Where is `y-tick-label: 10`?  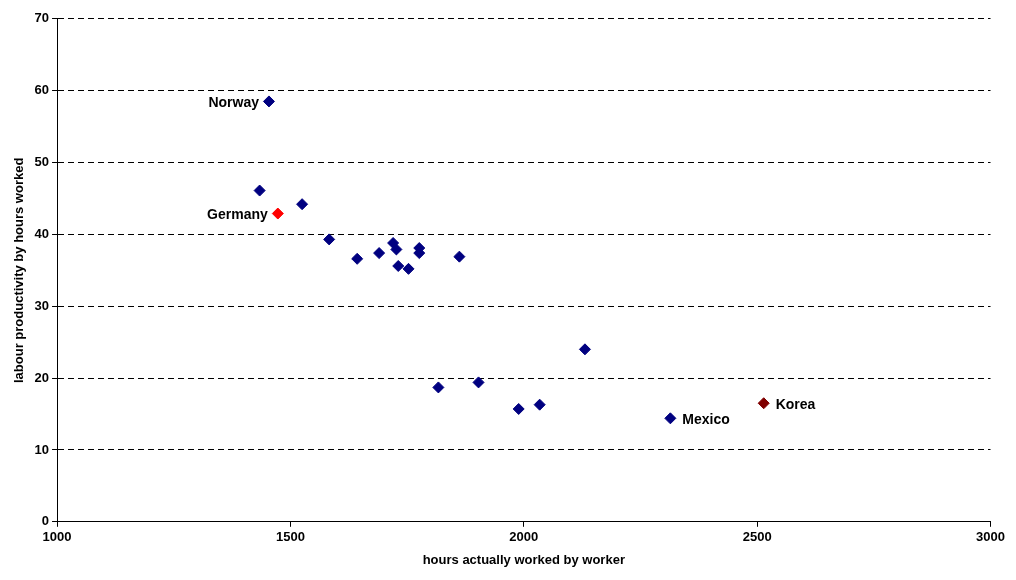 y-tick-label: 10 is located at coordinates (42, 449).